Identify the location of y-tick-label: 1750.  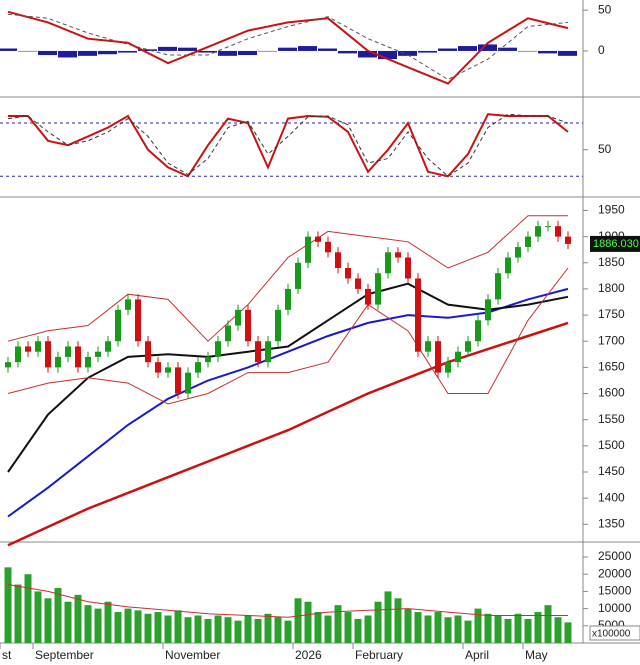
(611, 314).